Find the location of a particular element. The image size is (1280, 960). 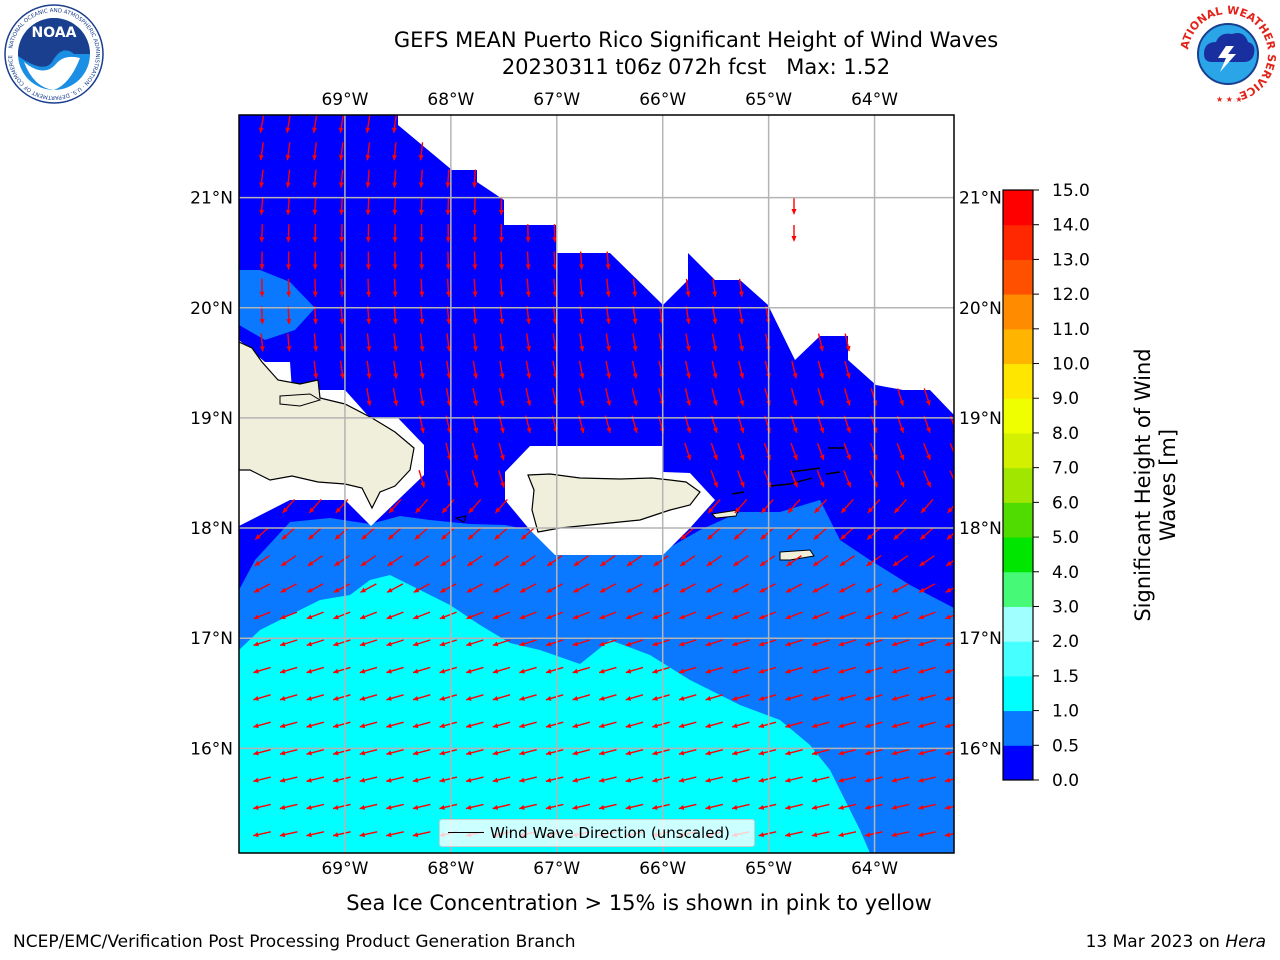

undefined-area-north is located at coordinates (676, 265).